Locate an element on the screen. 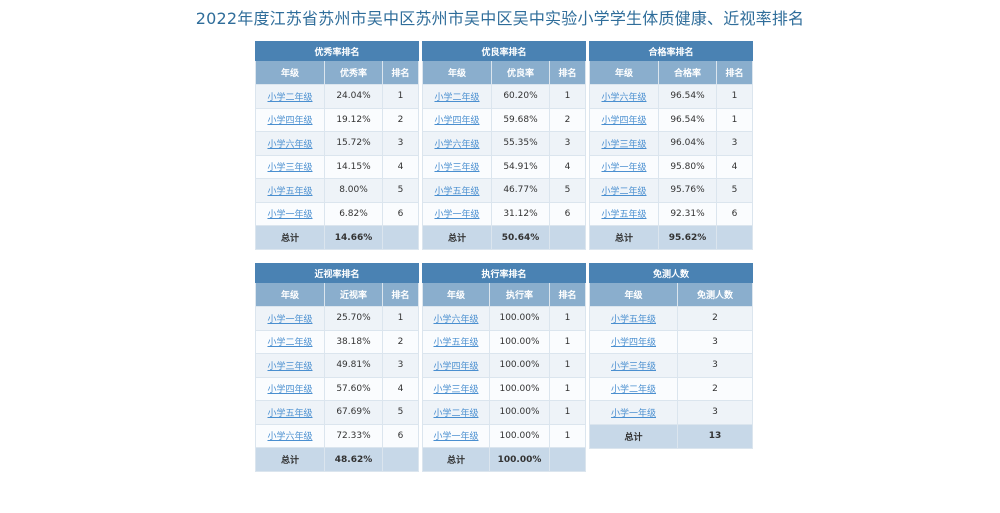 The width and height of the screenshot is (1000, 513). rate-cell: 59.68% is located at coordinates (520, 119).